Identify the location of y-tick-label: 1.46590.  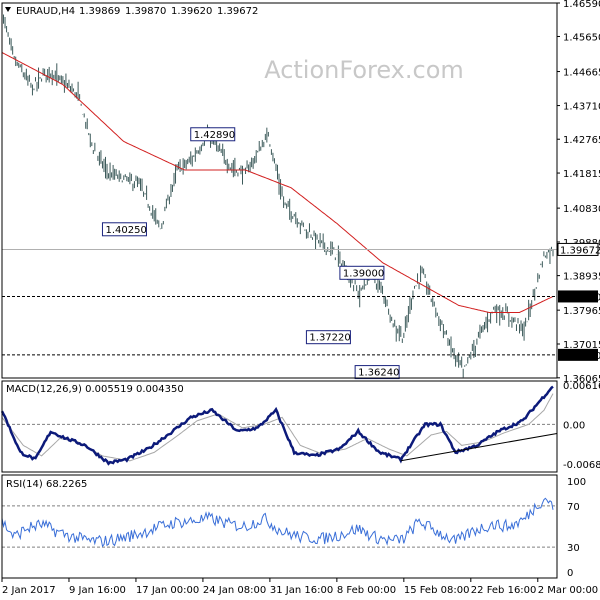
(581, 5).